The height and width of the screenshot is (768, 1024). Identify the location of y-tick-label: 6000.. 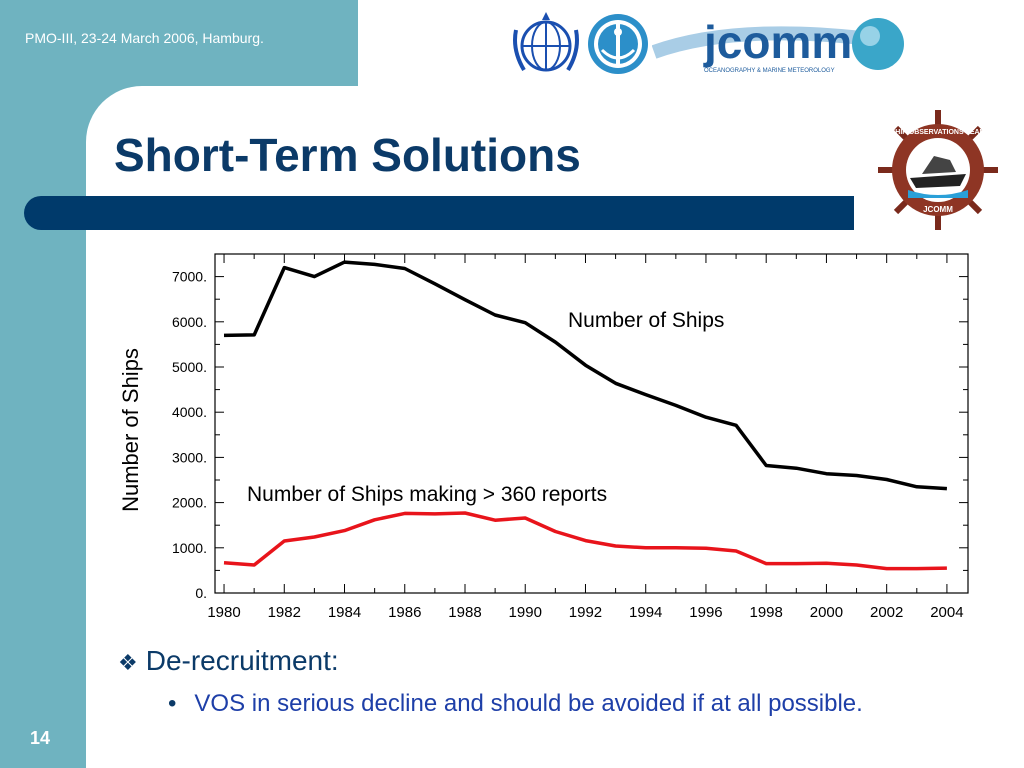
(189, 322).